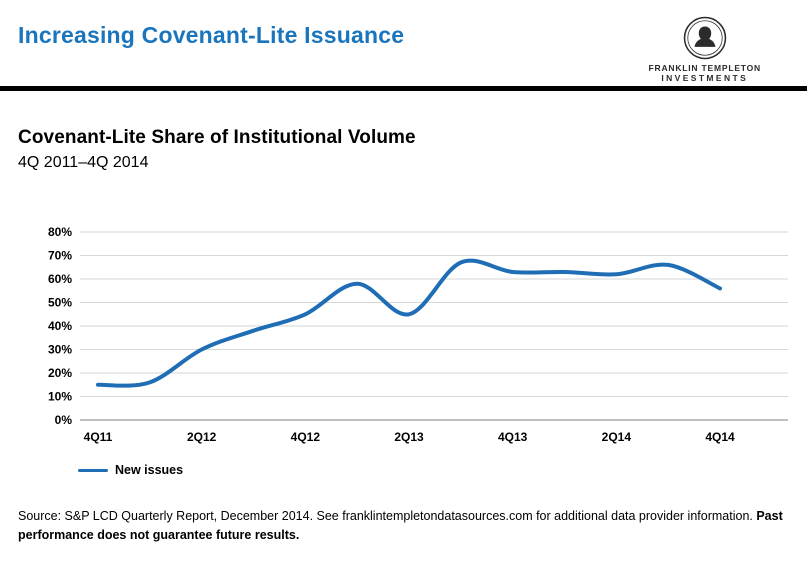  I want to click on logo-wordmark-line1: FRANKLIN TEMPLETON, so click(704, 68).